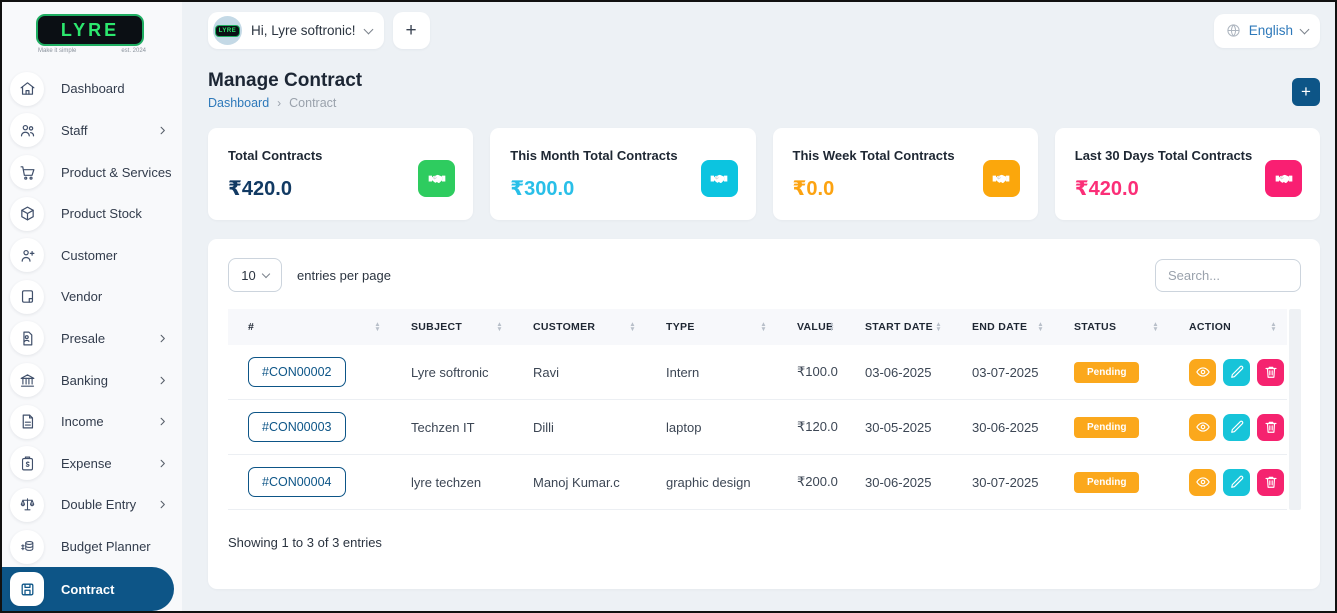 The width and height of the screenshot is (1337, 613). I want to click on user-menu: LYRE Hi, Lyre softronic!, so click(296, 30).